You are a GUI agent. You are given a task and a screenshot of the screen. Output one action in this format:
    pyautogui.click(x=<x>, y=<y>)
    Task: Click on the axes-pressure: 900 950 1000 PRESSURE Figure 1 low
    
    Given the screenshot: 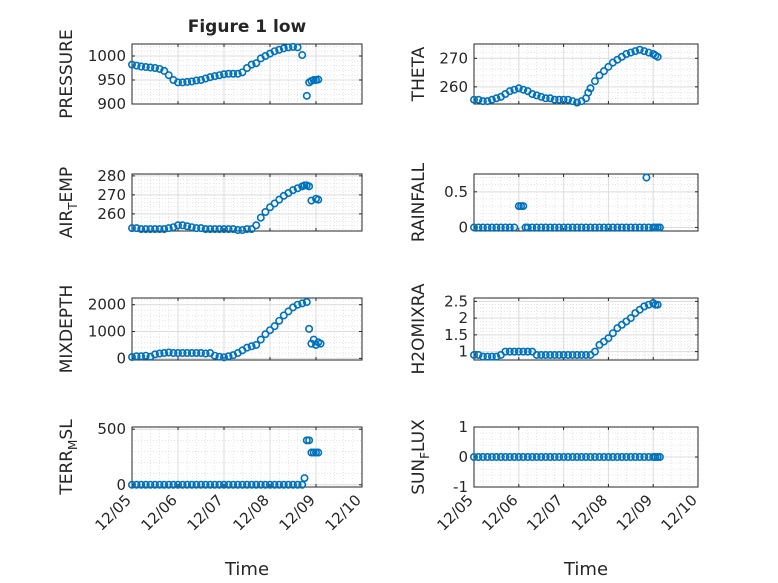 What is the action you would take?
    pyautogui.click(x=210, y=68)
    